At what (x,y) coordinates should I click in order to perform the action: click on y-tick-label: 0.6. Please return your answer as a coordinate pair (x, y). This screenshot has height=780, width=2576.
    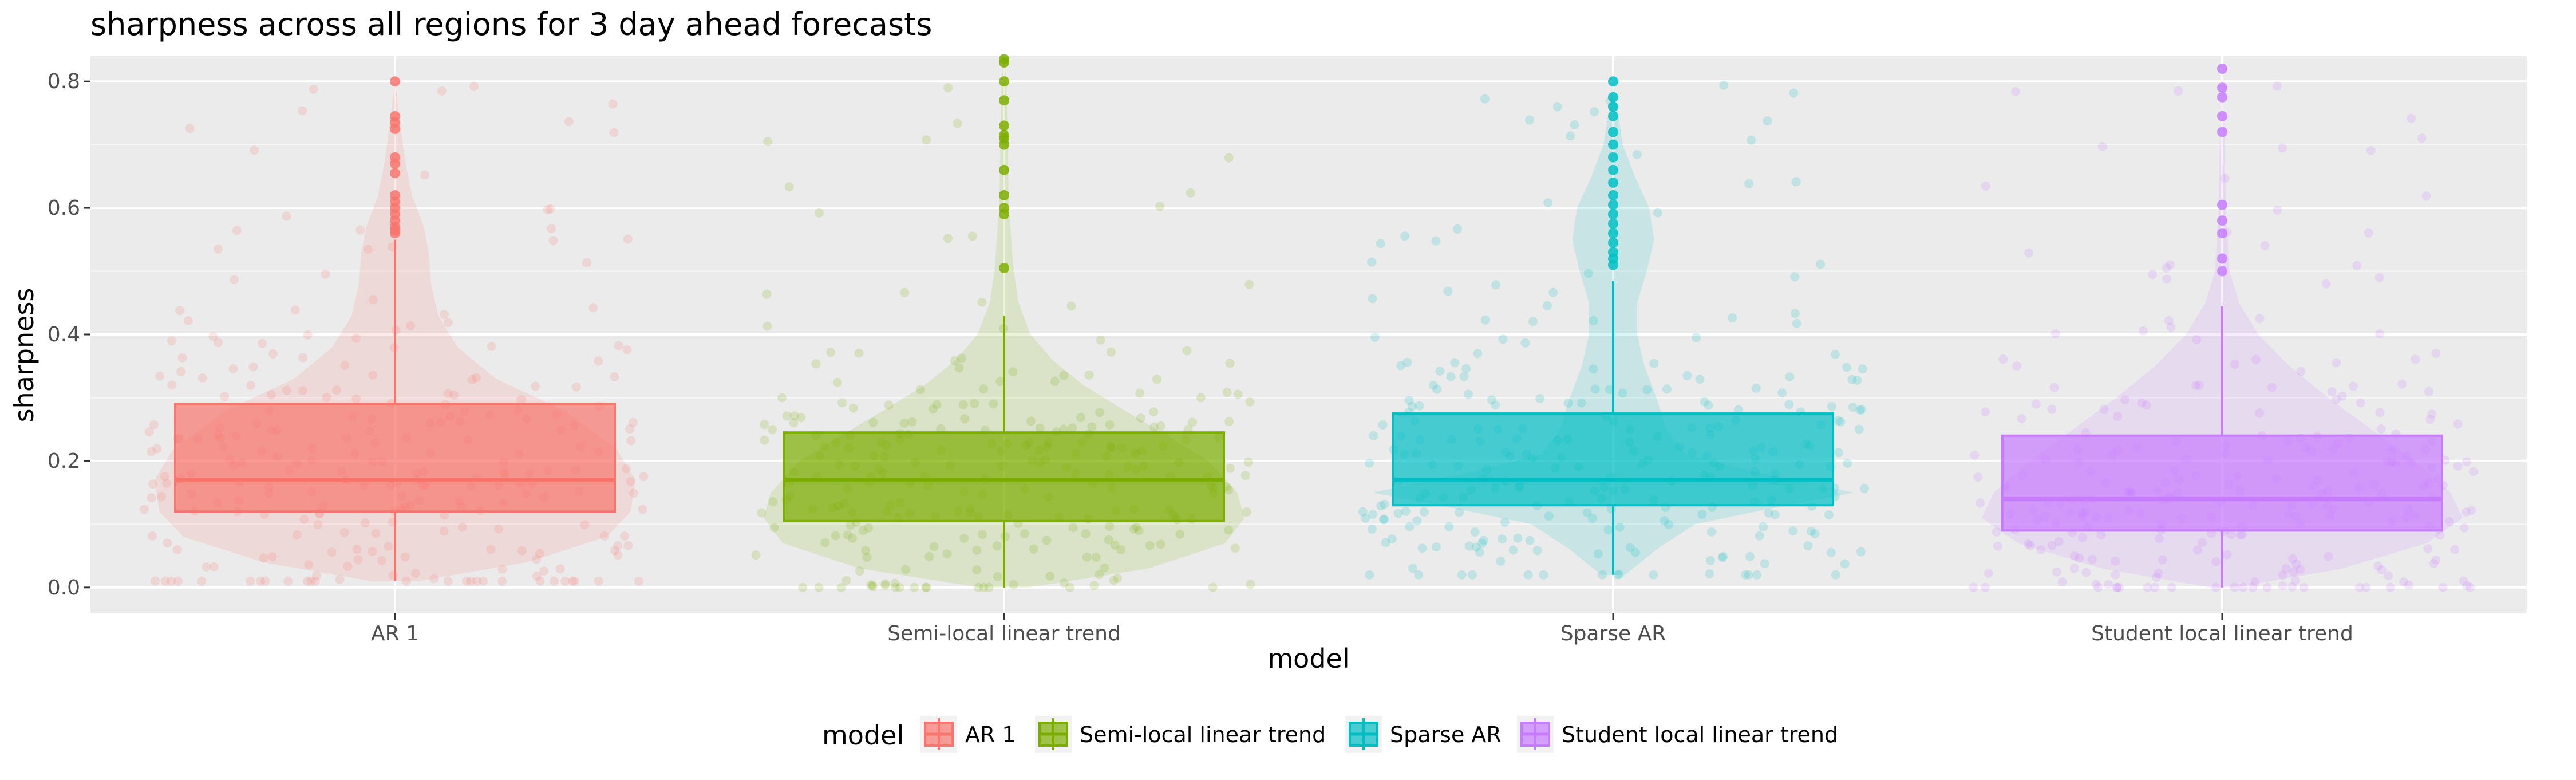
    Looking at the image, I should click on (64, 208).